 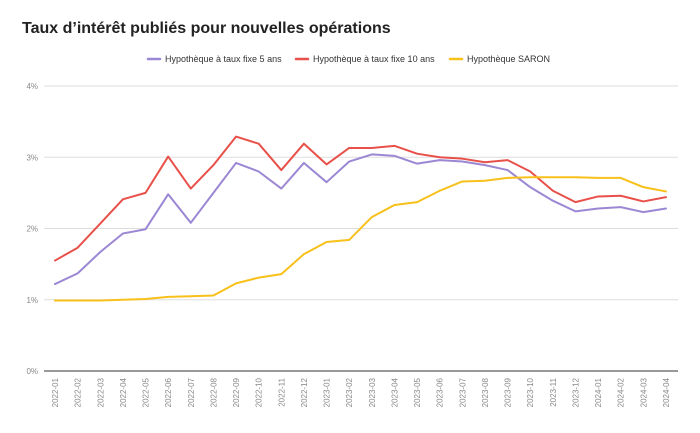 What do you see at coordinates (372, 392) in the screenshot?
I see `x-tick-label: 2023-03` at bounding box center [372, 392].